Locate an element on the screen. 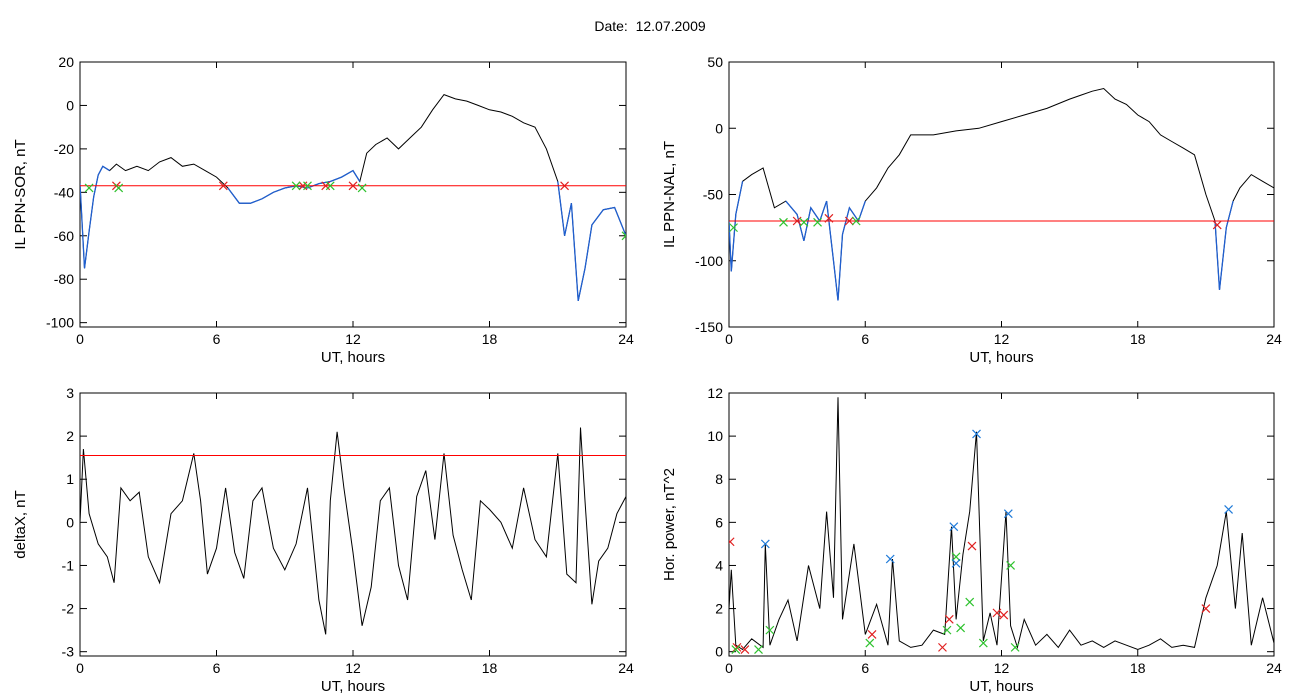 The width and height of the screenshot is (1300, 700). y-tick-label: 8 is located at coordinates (719, 479).